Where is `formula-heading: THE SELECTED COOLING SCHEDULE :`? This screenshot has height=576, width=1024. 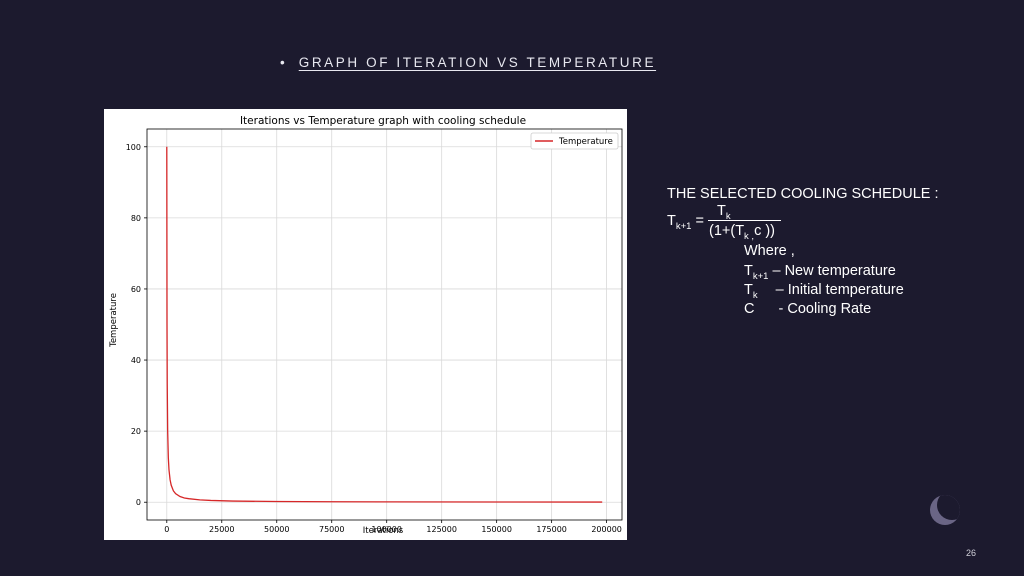 formula-heading: THE SELECTED COOLING SCHEDULE : is located at coordinates (803, 194).